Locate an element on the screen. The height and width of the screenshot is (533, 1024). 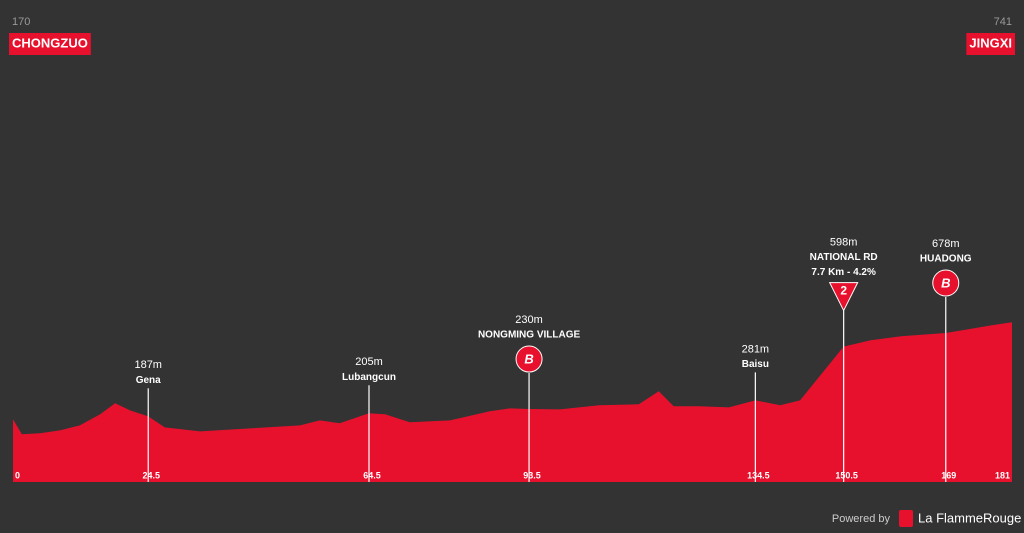
x-tick-label: 134.5 is located at coordinates (758, 475).